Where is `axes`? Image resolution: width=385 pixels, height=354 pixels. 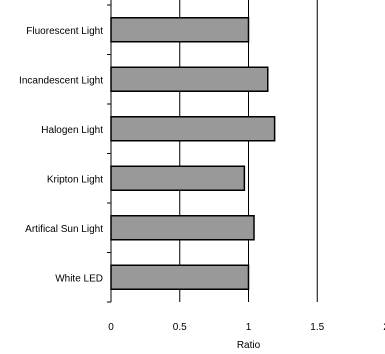
axes is located at coordinates (109, 151).